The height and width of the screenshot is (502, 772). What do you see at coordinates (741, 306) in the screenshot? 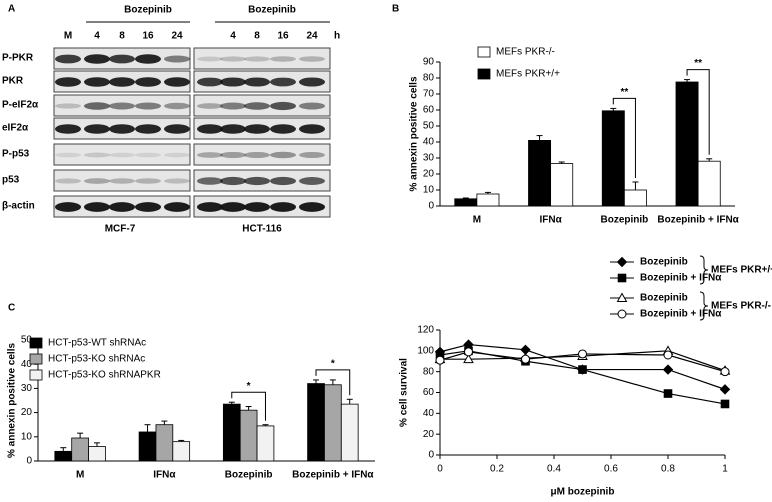
I see `legend-group-label: MEFs PKR-/-` at bounding box center [741, 306].